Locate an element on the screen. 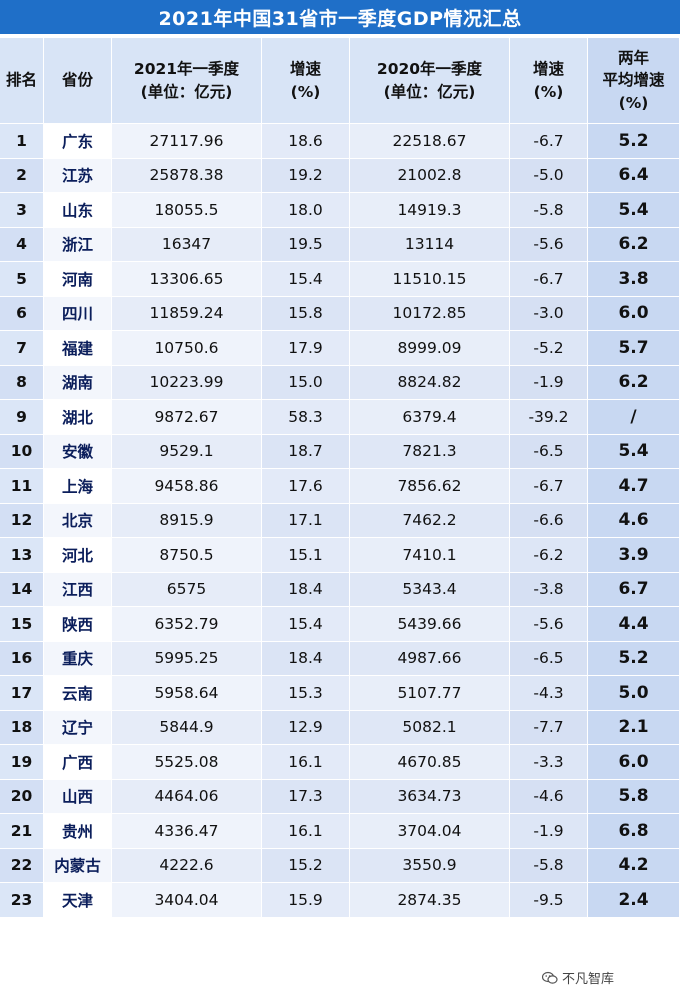 This screenshot has width=680, height=1000. cell-gdp-2020: 5082.1 is located at coordinates (430, 727).